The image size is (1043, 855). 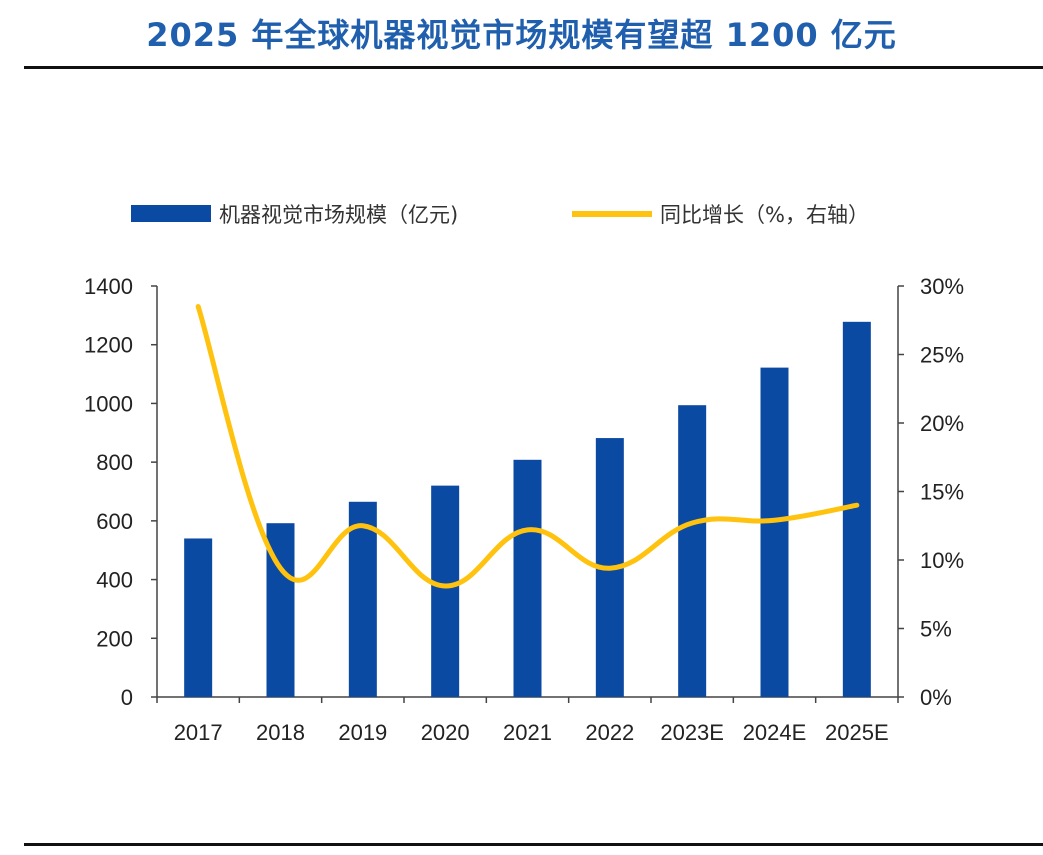 What do you see at coordinates (533, 67) in the screenshot?
I see `top-divider` at bounding box center [533, 67].